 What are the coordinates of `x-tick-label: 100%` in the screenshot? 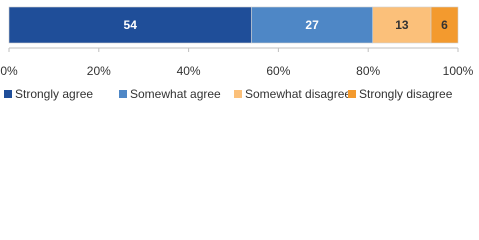 It's located at (458, 71).